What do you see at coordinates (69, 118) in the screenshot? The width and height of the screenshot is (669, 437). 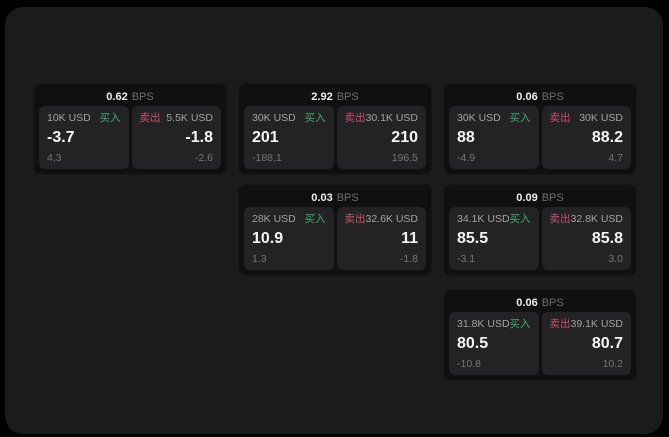 I see `buy-amount: 10K USD` at bounding box center [69, 118].